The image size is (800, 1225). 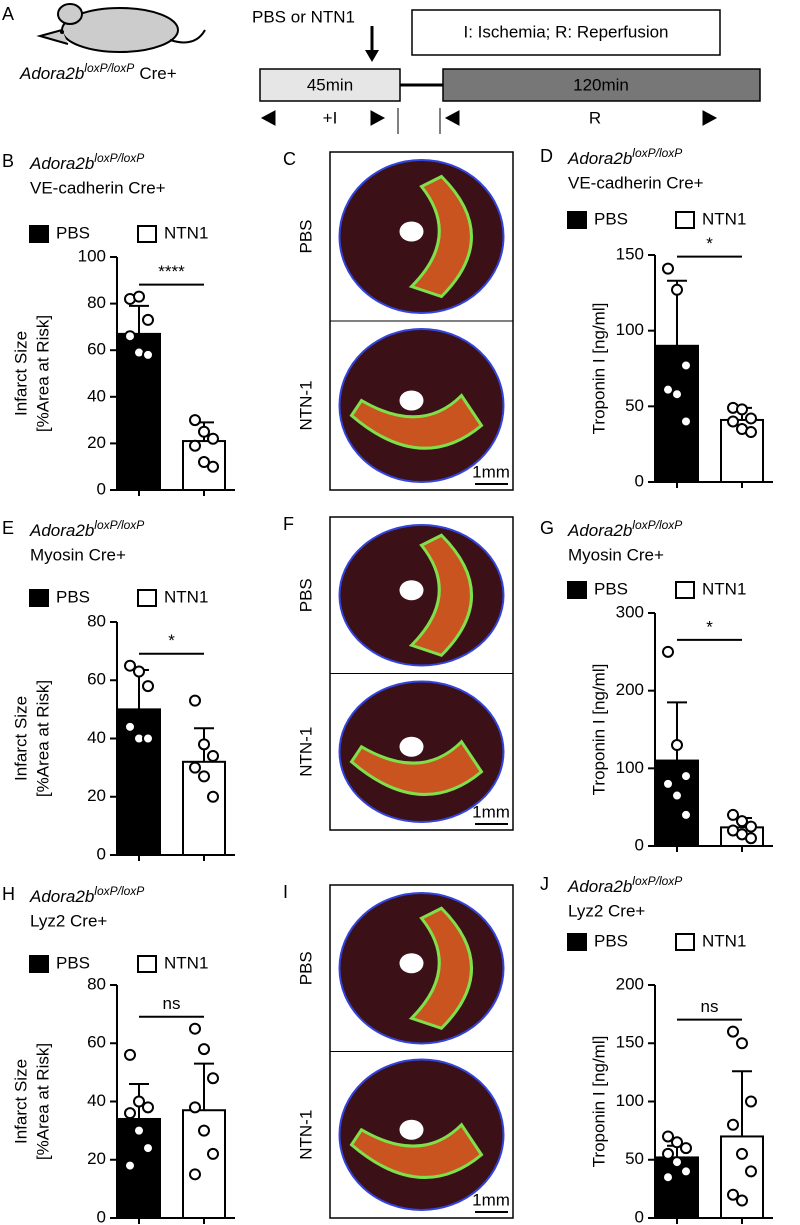 What do you see at coordinates (634, 1158) in the screenshot?
I see `y-tick-label: 50` at bounding box center [634, 1158].